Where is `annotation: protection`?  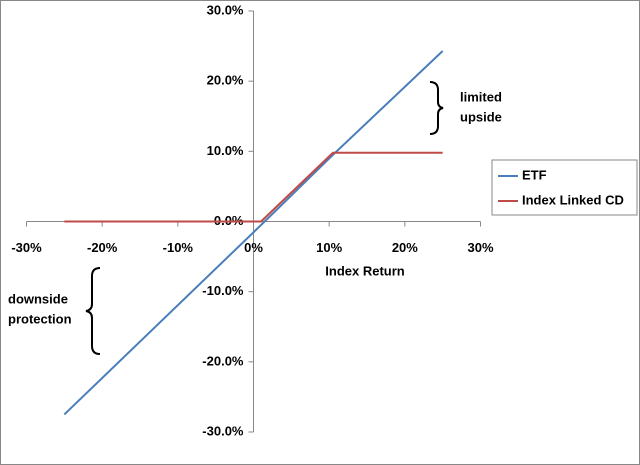 annotation: protection is located at coordinates (40, 318).